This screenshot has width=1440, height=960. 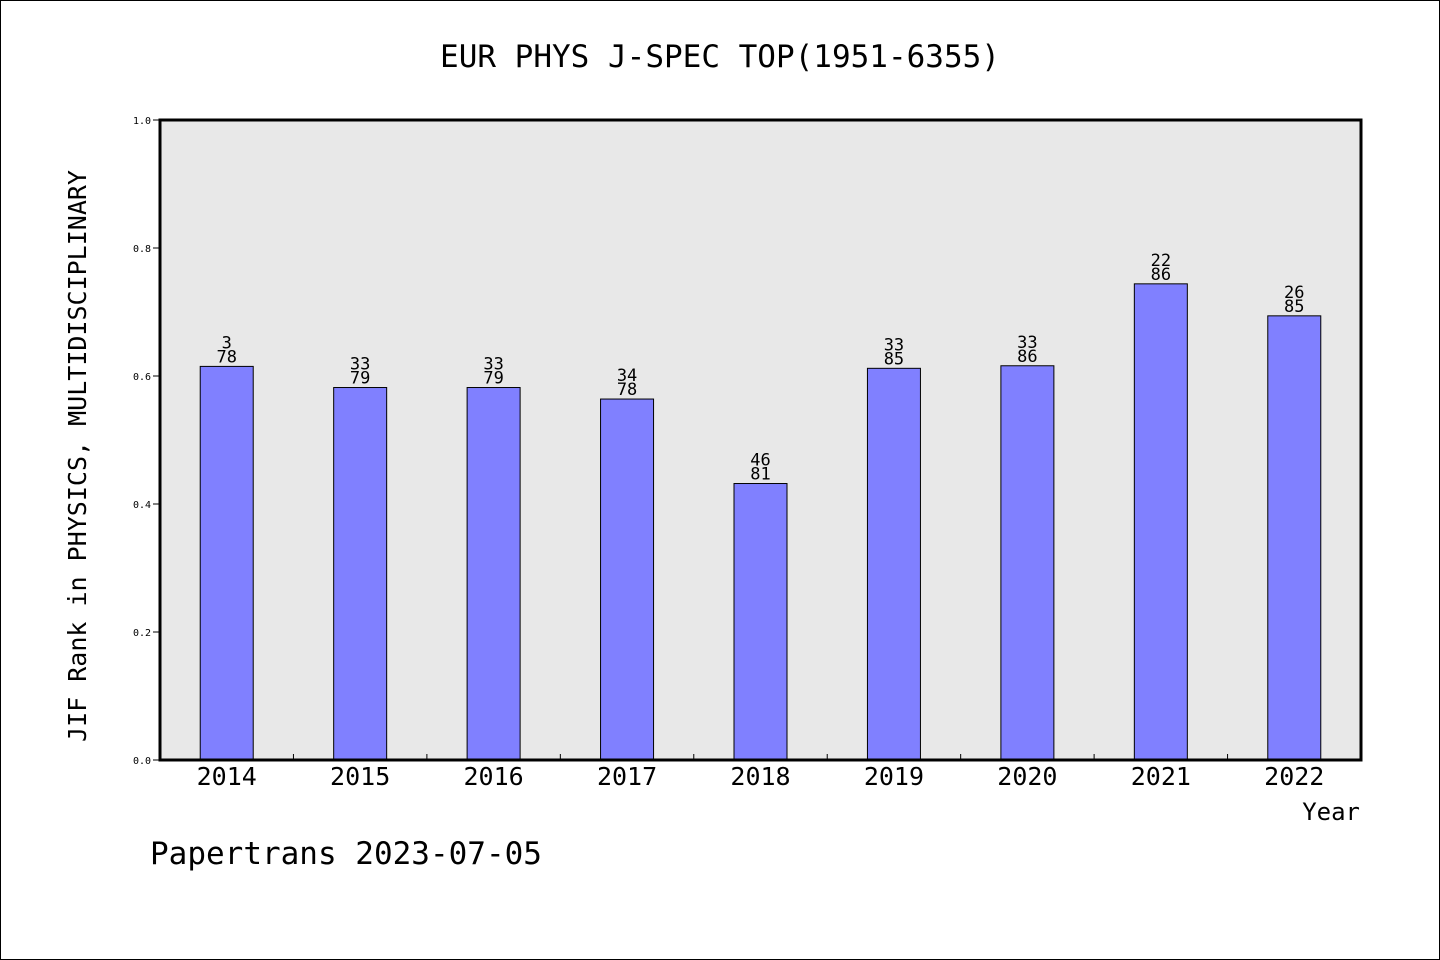 I want to click on x-tick-label: 2021, so click(x=1161, y=776).